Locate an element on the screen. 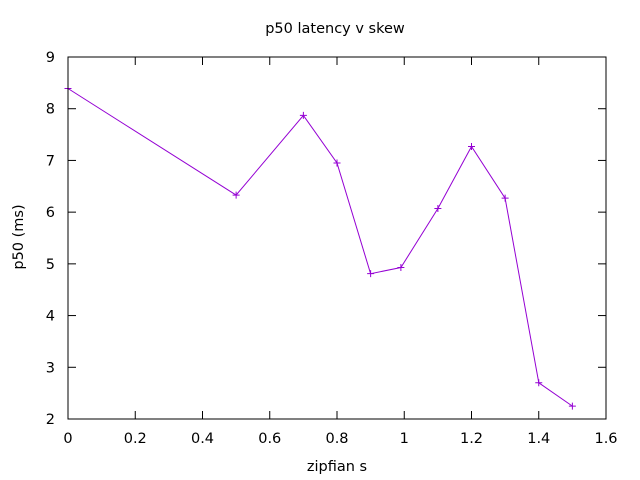  x-tick-label: 1.6 is located at coordinates (605, 439).